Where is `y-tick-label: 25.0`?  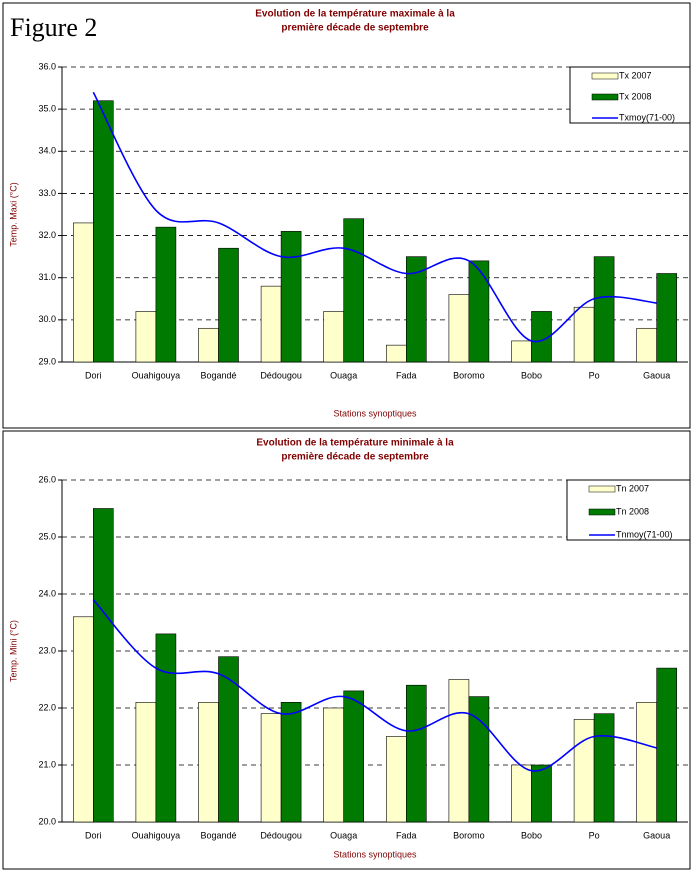 y-tick-label: 25.0 is located at coordinates (47, 536).